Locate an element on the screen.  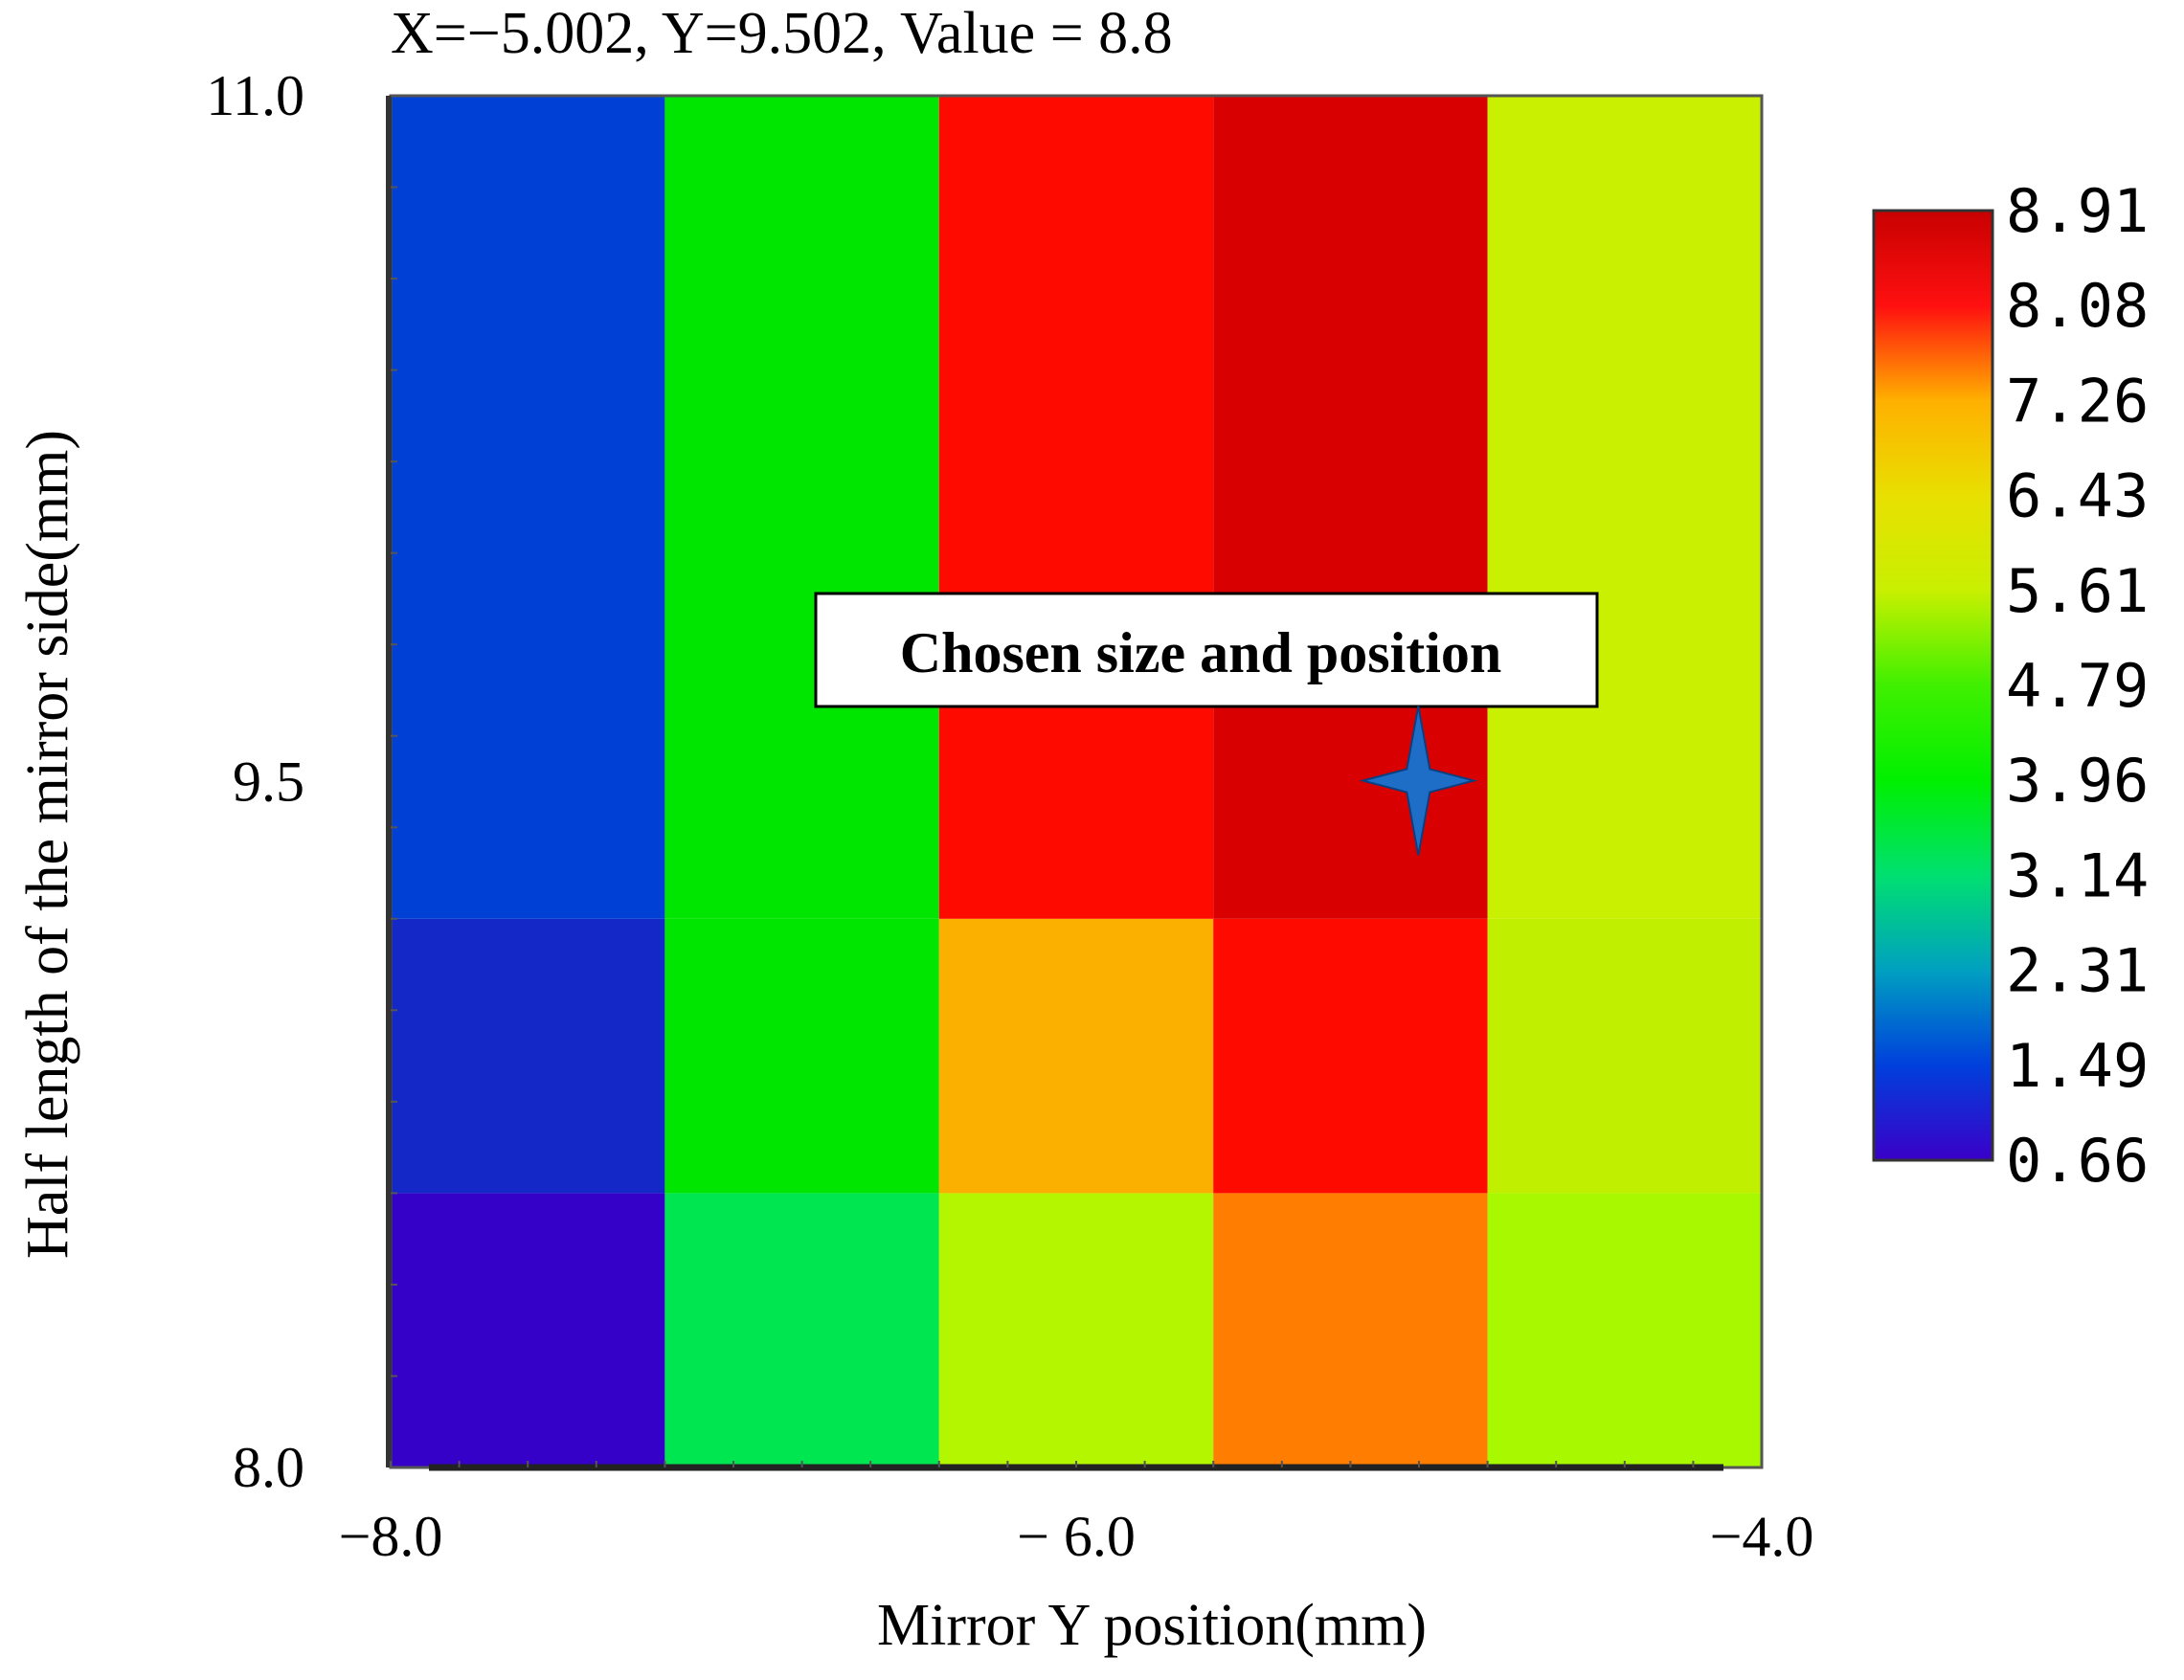
colorbar-label: 4.79 is located at coordinates (2077, 686).